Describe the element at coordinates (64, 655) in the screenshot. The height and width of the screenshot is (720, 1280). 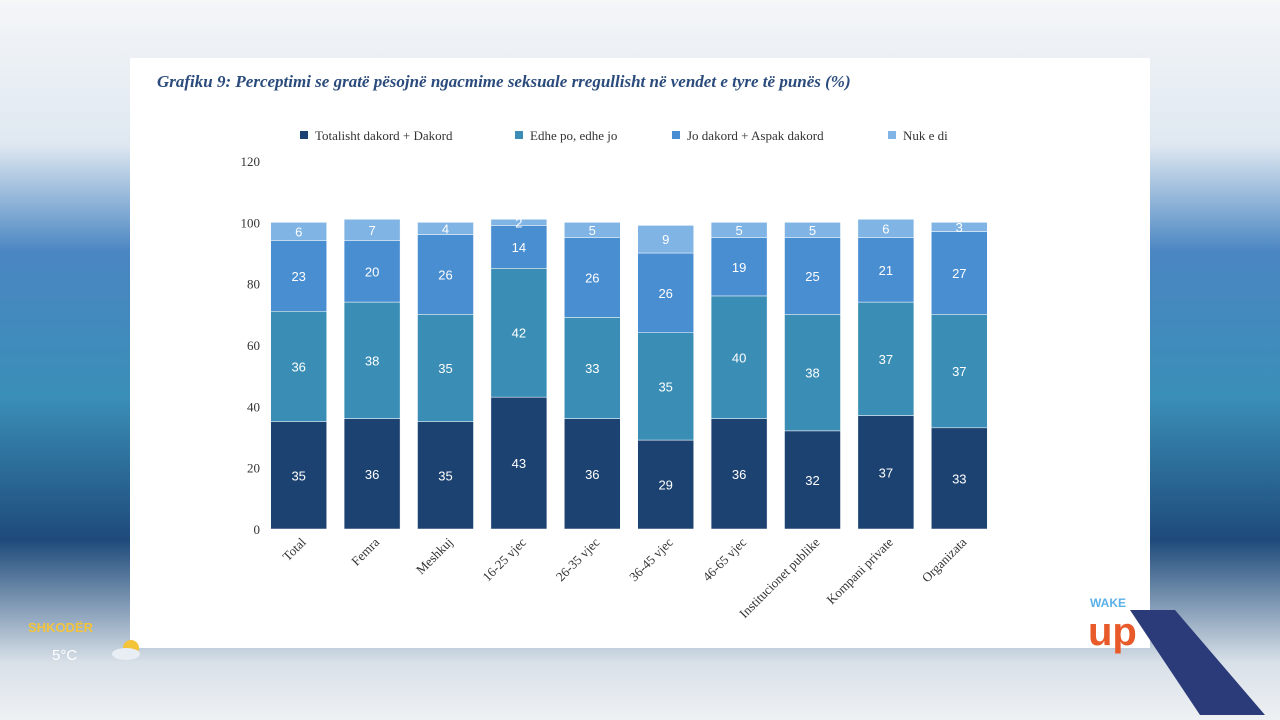
I see `temperature: 5°C` at that location.